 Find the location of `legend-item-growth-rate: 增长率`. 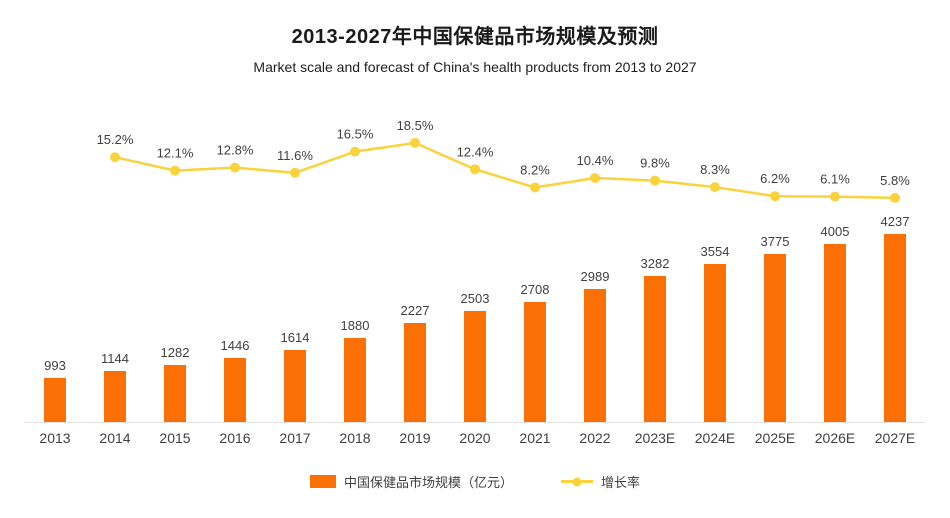

legend-item-growth-rate: 增长率 is located at coordinates (600, 481).